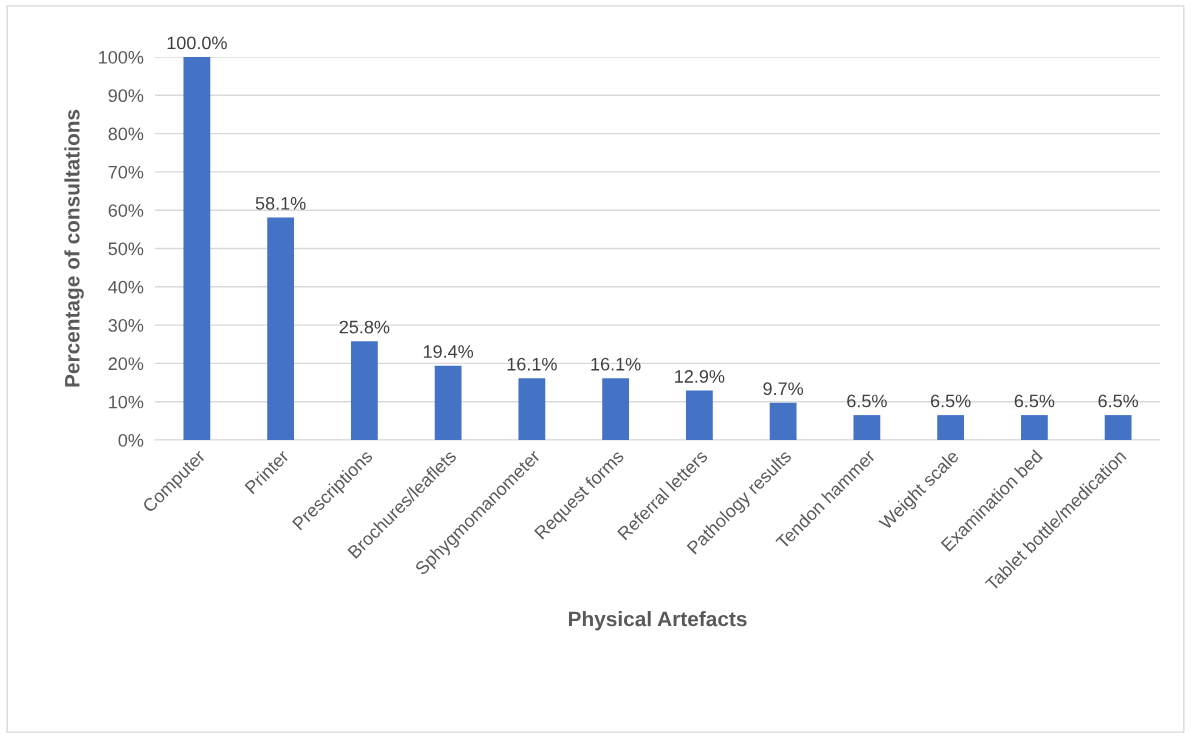  What do you see at coordinates (197, 43) in the screenshot?
I see `data-label: 100.0%` at bounding box center [197, 43].